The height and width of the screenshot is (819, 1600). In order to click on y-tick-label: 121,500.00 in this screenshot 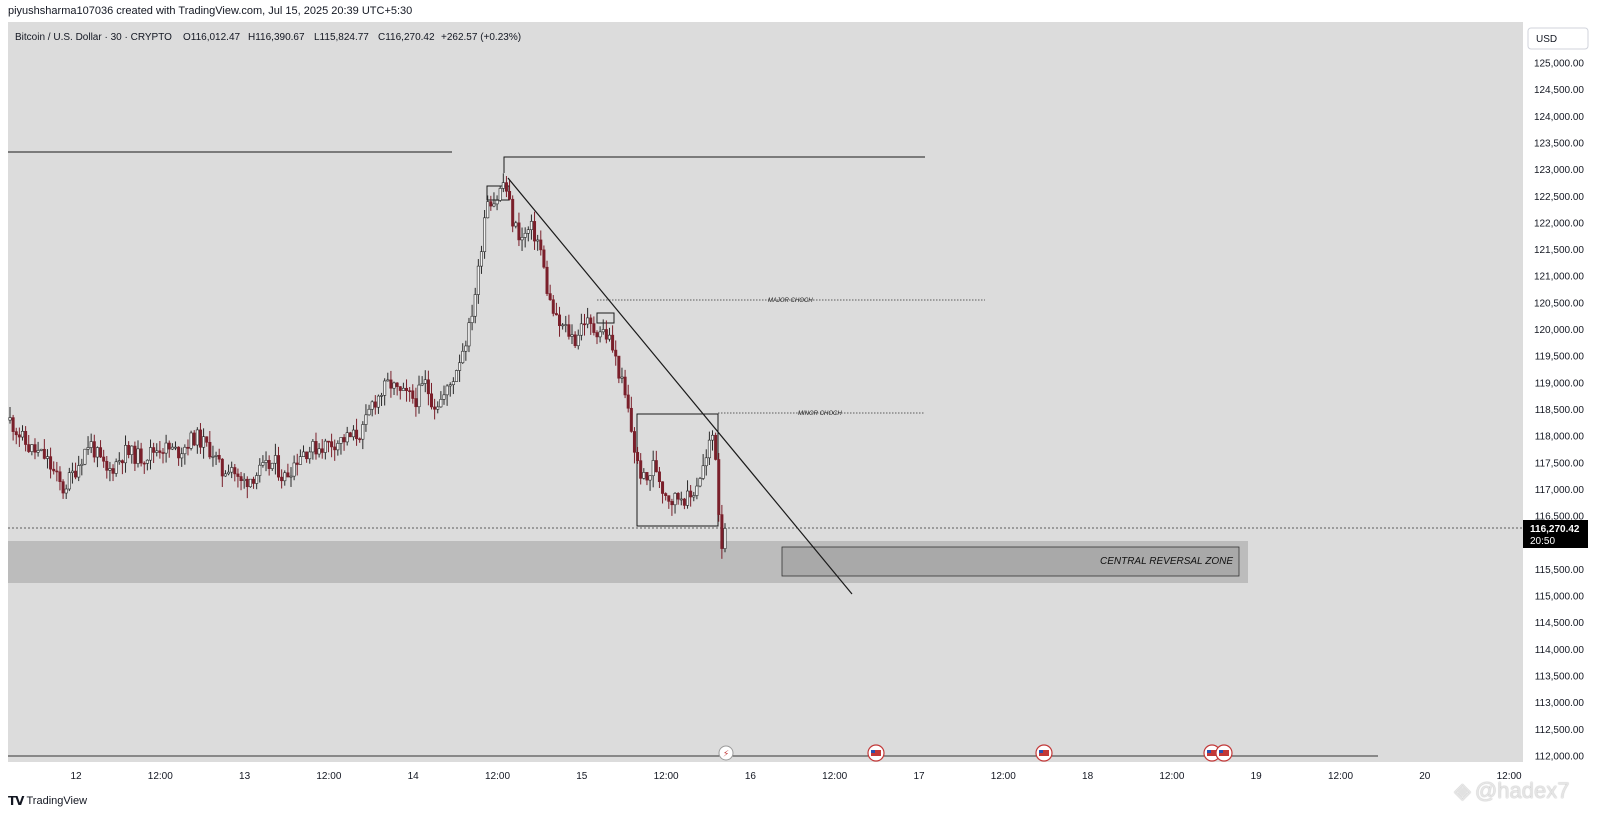, I will do `click(1559, 250)`.